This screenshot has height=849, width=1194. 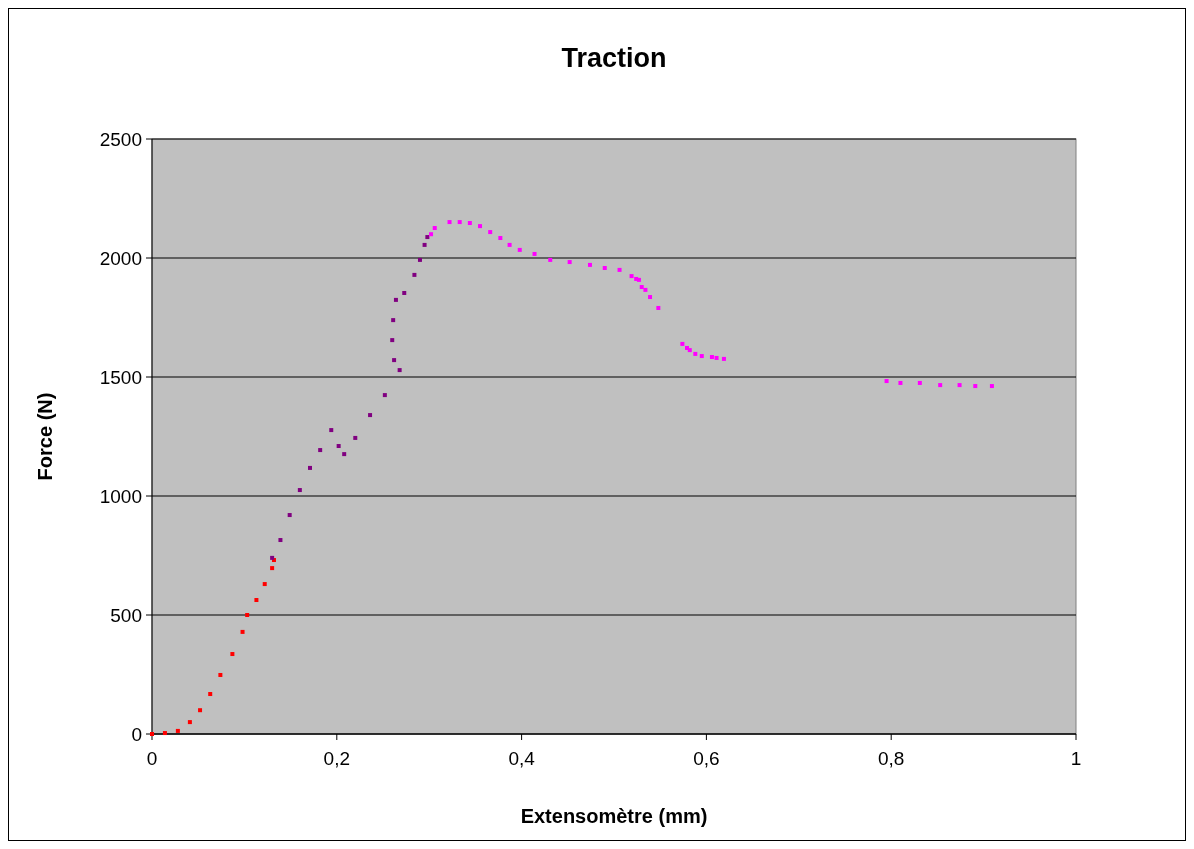 I want to click on y-tick-label: 2000, so click(x=120, y=258).